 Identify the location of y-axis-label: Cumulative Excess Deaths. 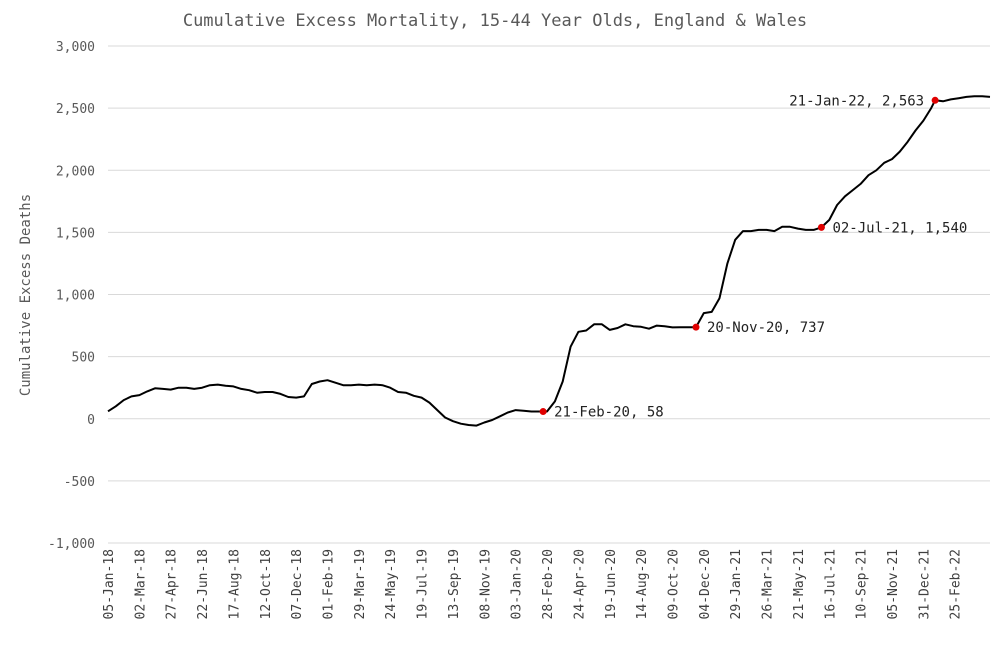
(26, 295).